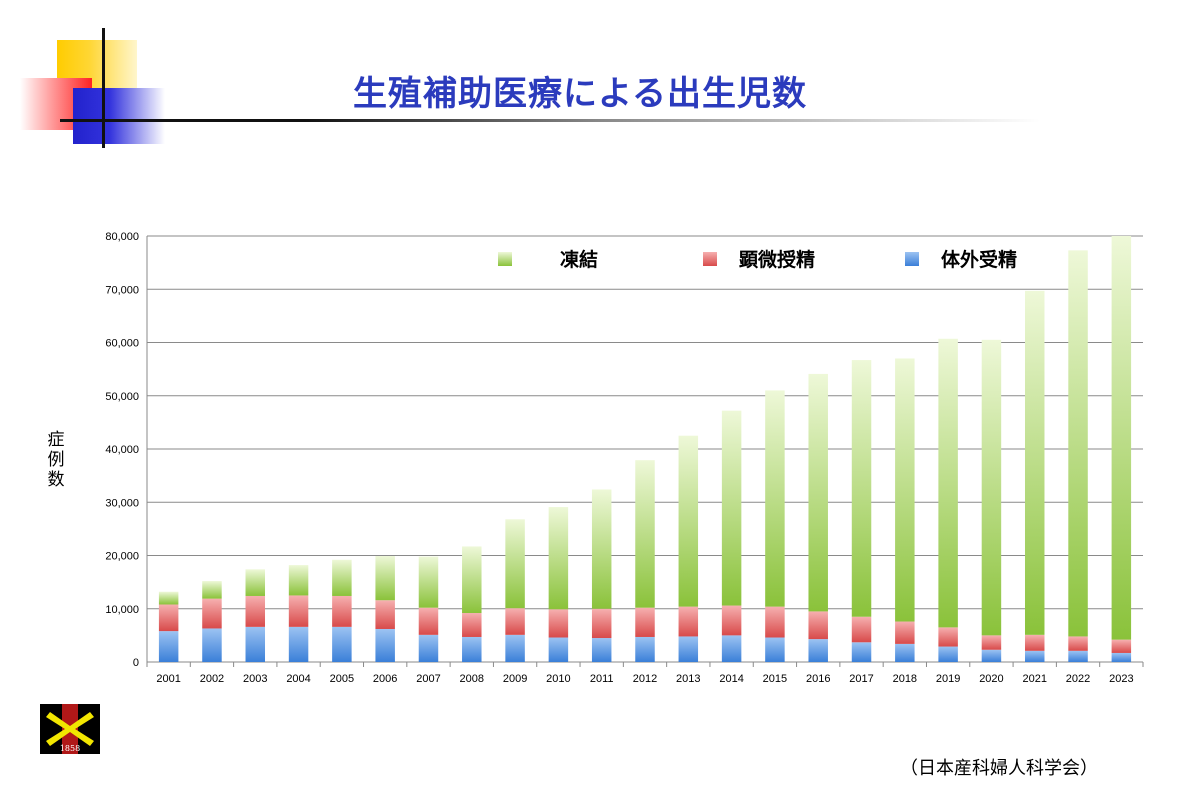 The height and width of the screenshot is (786, 1178). I want to click on y-tick-label: 0, so click(136, 663).